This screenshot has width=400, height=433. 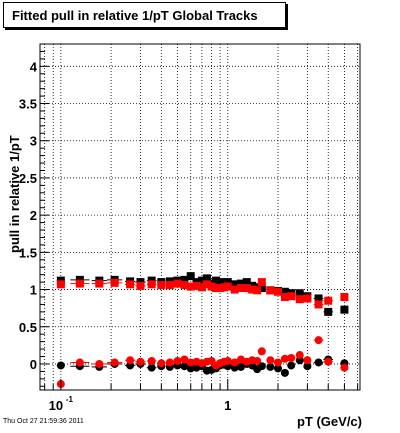 What do you see at coordinates (28, 252) in the screenshot?
I see `y-tick-label: 1.5` at bounding box center [28, 252].